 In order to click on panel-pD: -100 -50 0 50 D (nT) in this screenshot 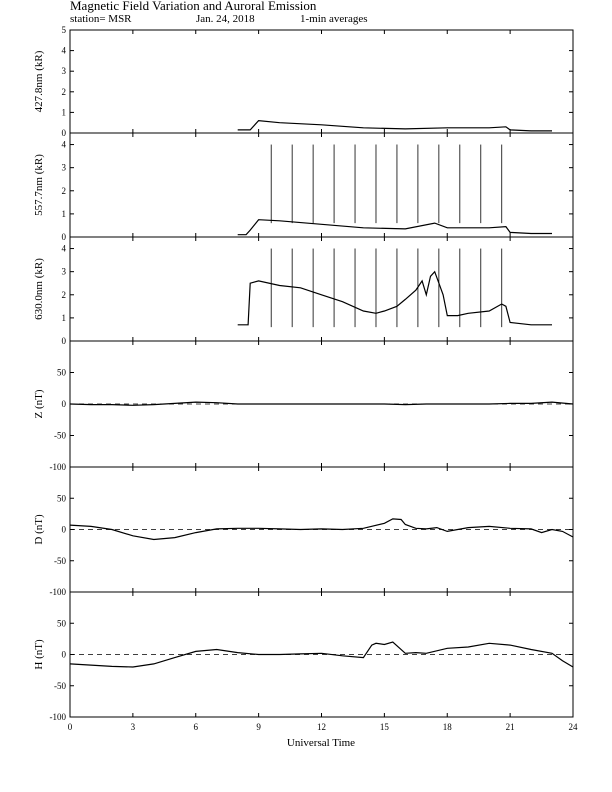, I will do `click(303, 531)`.